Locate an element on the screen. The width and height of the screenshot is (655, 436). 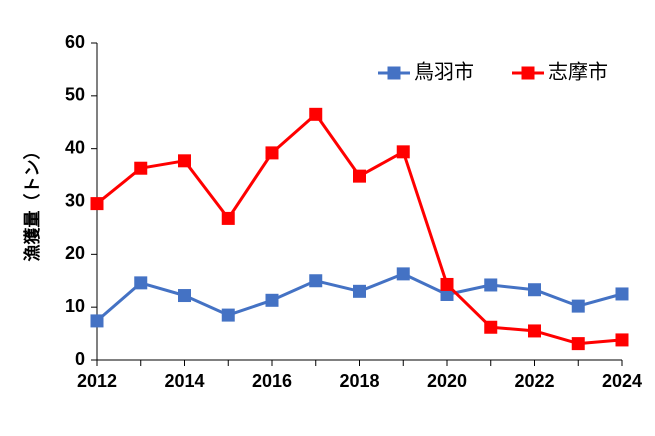
x-tick-label: 2020 is located at coordinates (447, 381).